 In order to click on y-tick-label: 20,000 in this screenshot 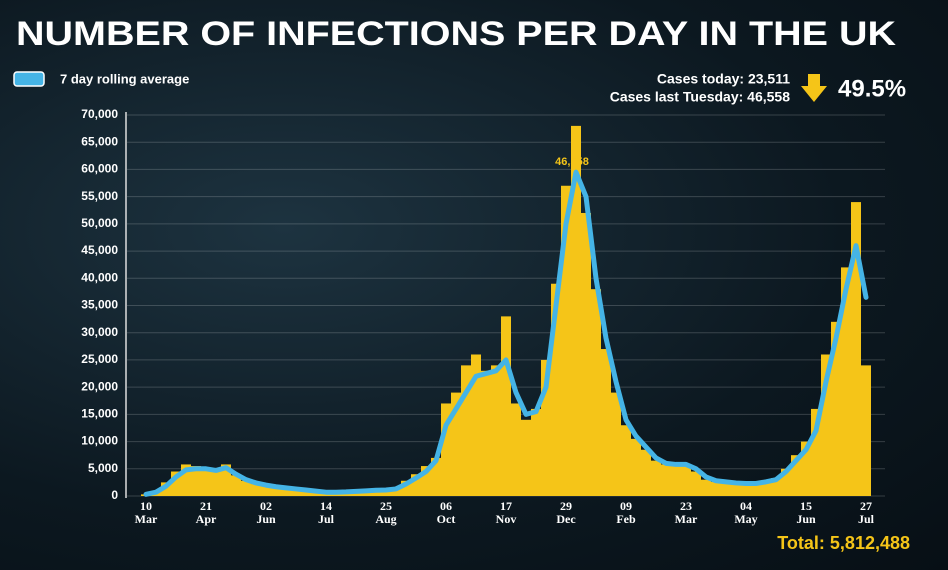, I will do `click(99, 386)`.